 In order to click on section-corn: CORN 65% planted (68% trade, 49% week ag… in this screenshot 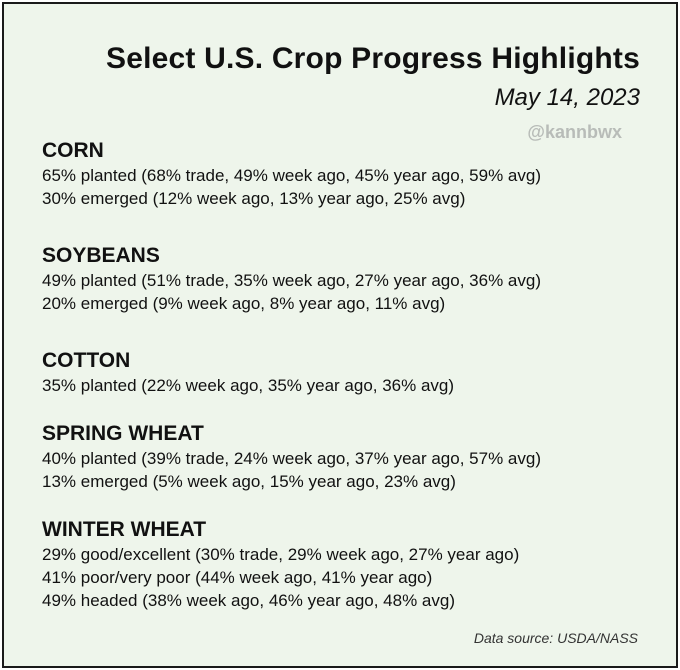, I will do `click(352, 174)`.